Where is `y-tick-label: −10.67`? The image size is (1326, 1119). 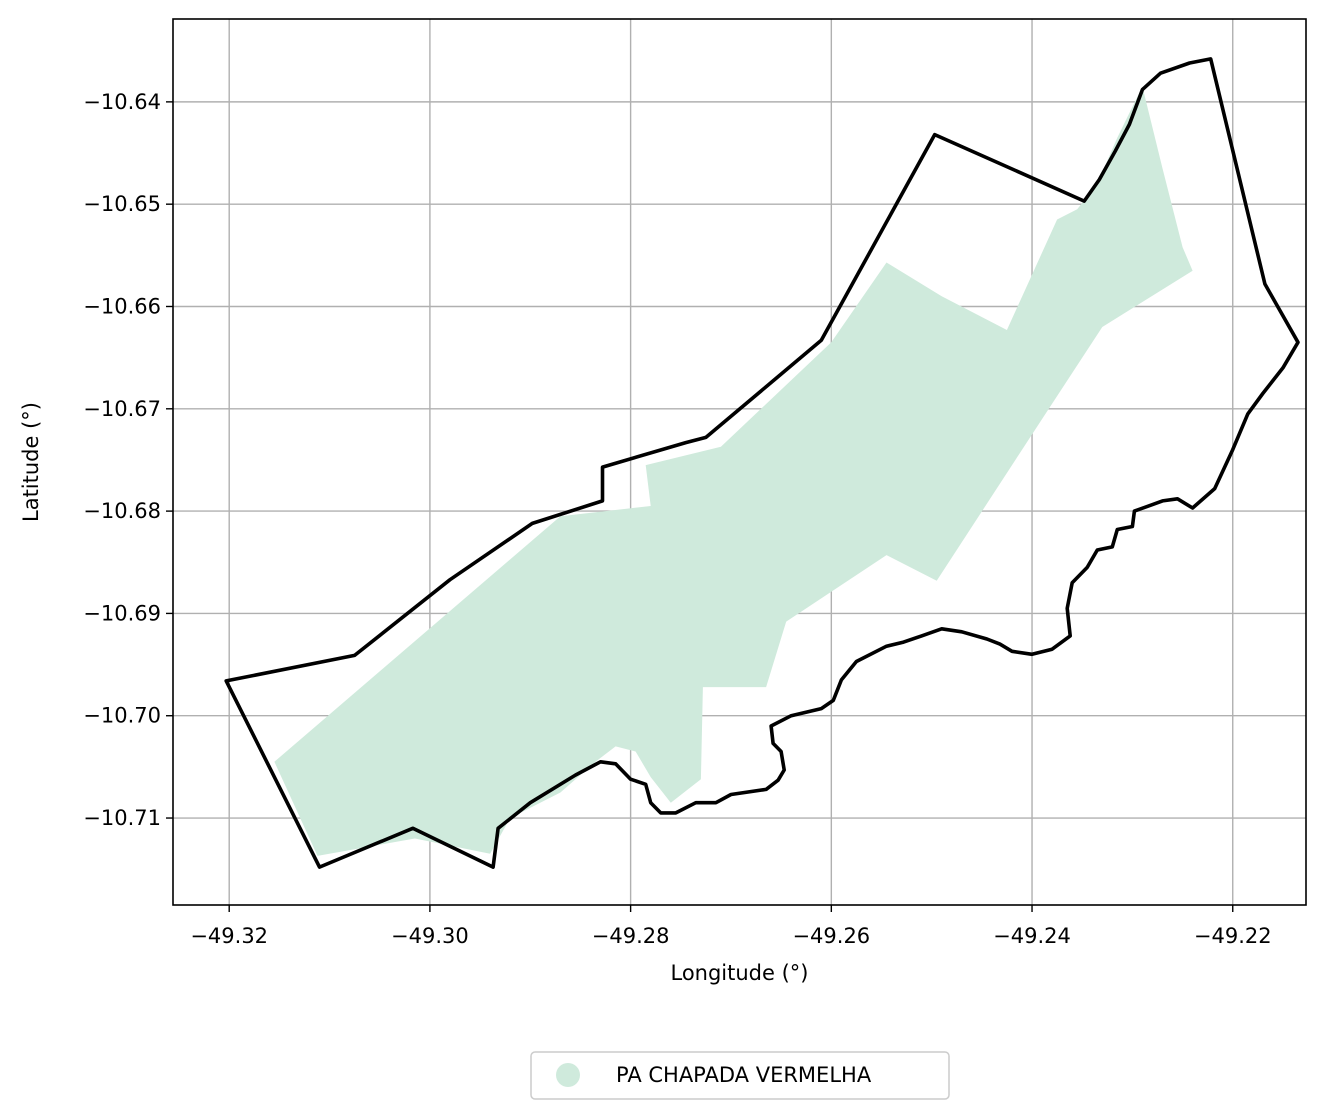 y-tick-label: −10.67 is located at coordinates (122, 409).